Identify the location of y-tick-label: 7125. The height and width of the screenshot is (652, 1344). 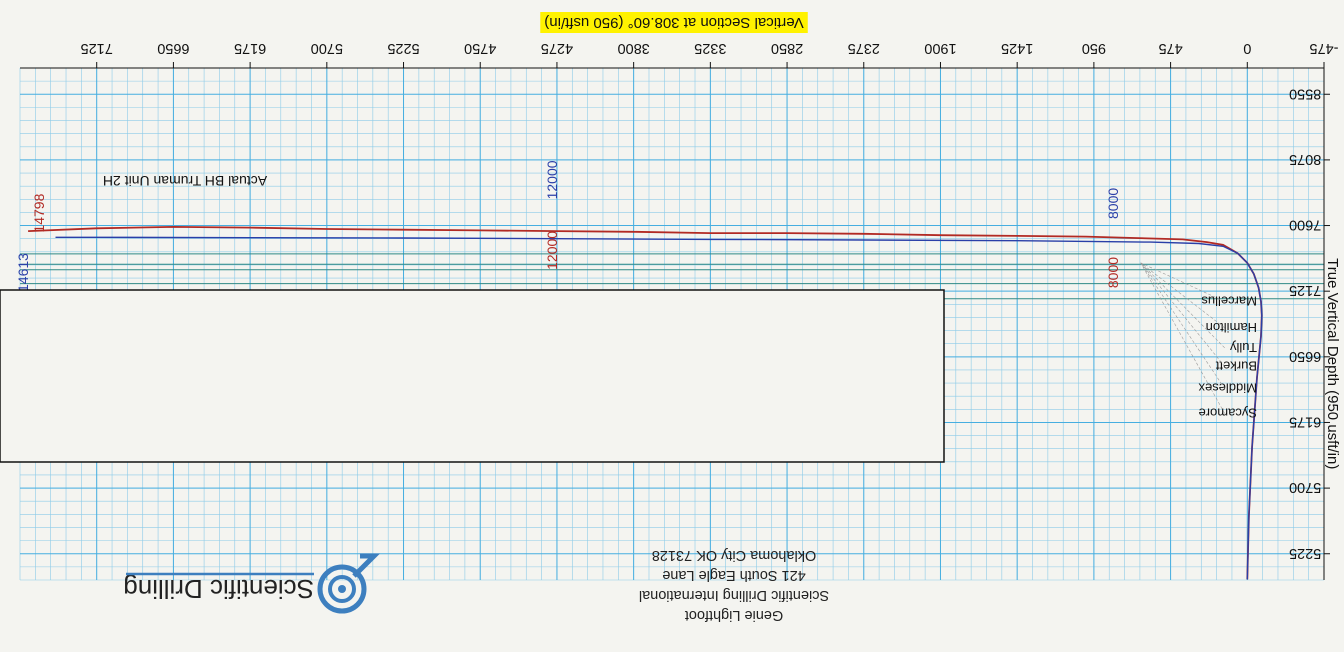
(1305, 290).